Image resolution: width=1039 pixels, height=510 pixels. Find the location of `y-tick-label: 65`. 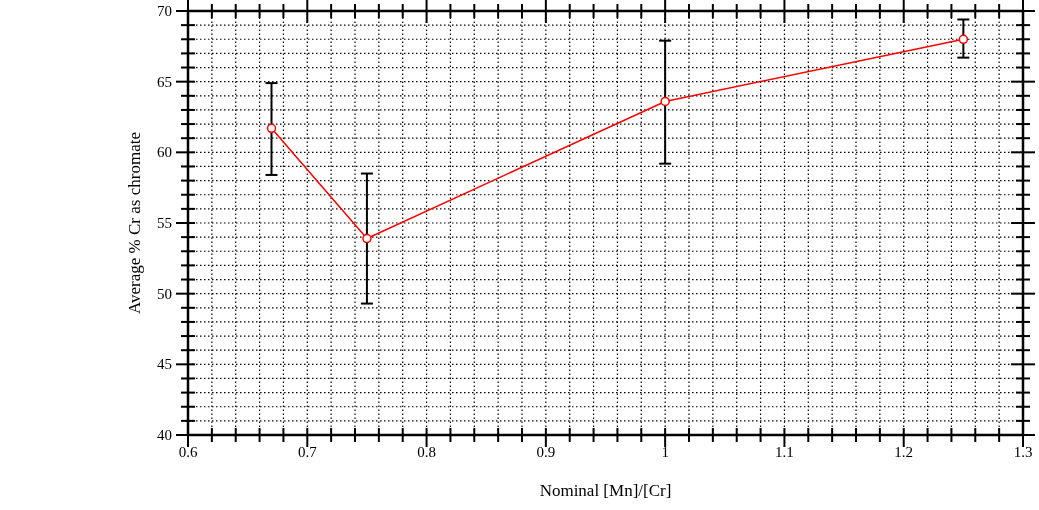

y-tick-label: 65 is located at coordinates (164, 81).